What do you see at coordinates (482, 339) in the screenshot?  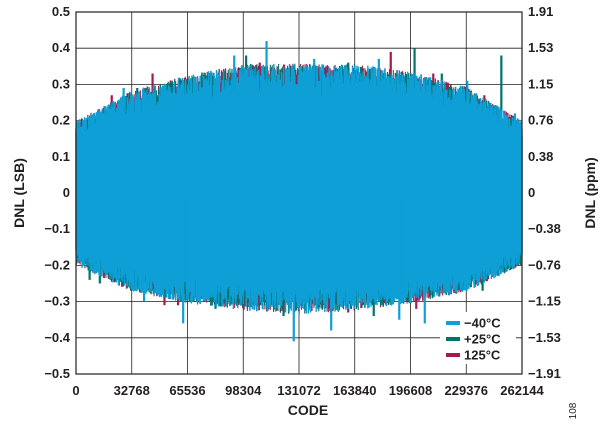 I see `legend-label: +25°C` at bounding box center [482, 339].